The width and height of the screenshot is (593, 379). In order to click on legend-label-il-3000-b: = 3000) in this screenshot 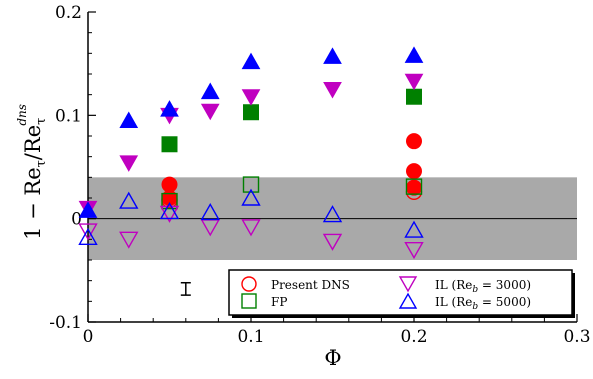, I will do `click(504, 285)`.